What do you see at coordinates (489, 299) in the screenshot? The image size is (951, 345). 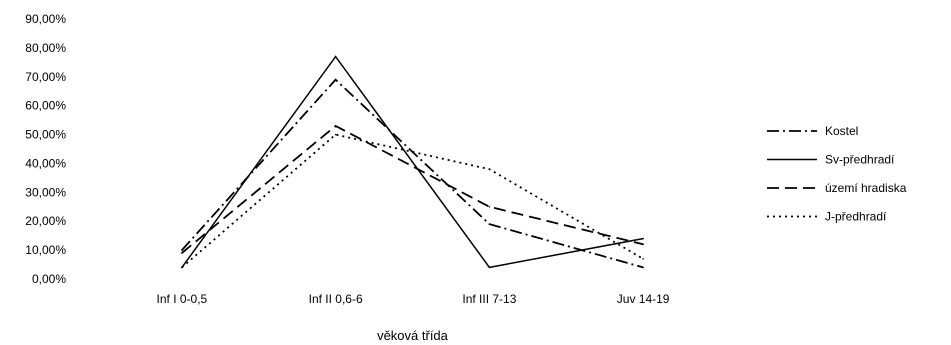 I see `x-tick-label: Inf III 7-13` at bounding box center [489, 299].